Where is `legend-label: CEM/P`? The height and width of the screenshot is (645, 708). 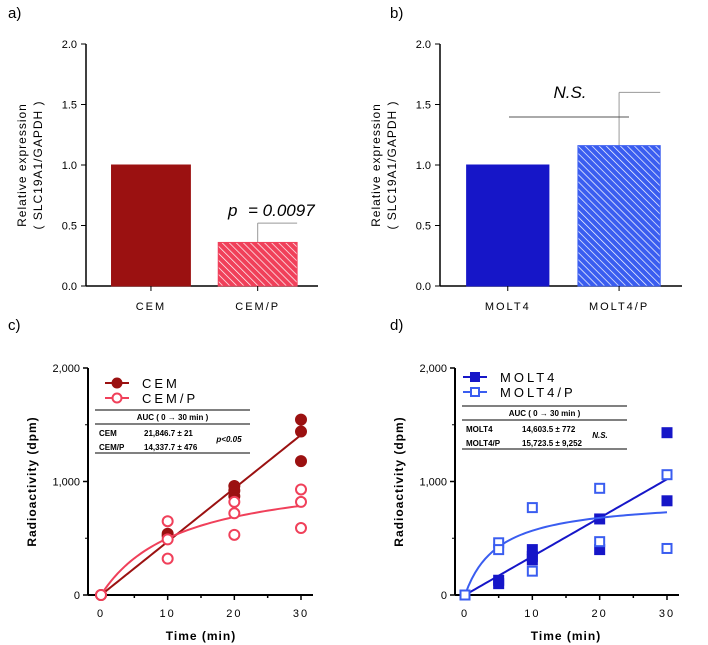
legend-label: CEM/P is located at coordinates (170, 398).